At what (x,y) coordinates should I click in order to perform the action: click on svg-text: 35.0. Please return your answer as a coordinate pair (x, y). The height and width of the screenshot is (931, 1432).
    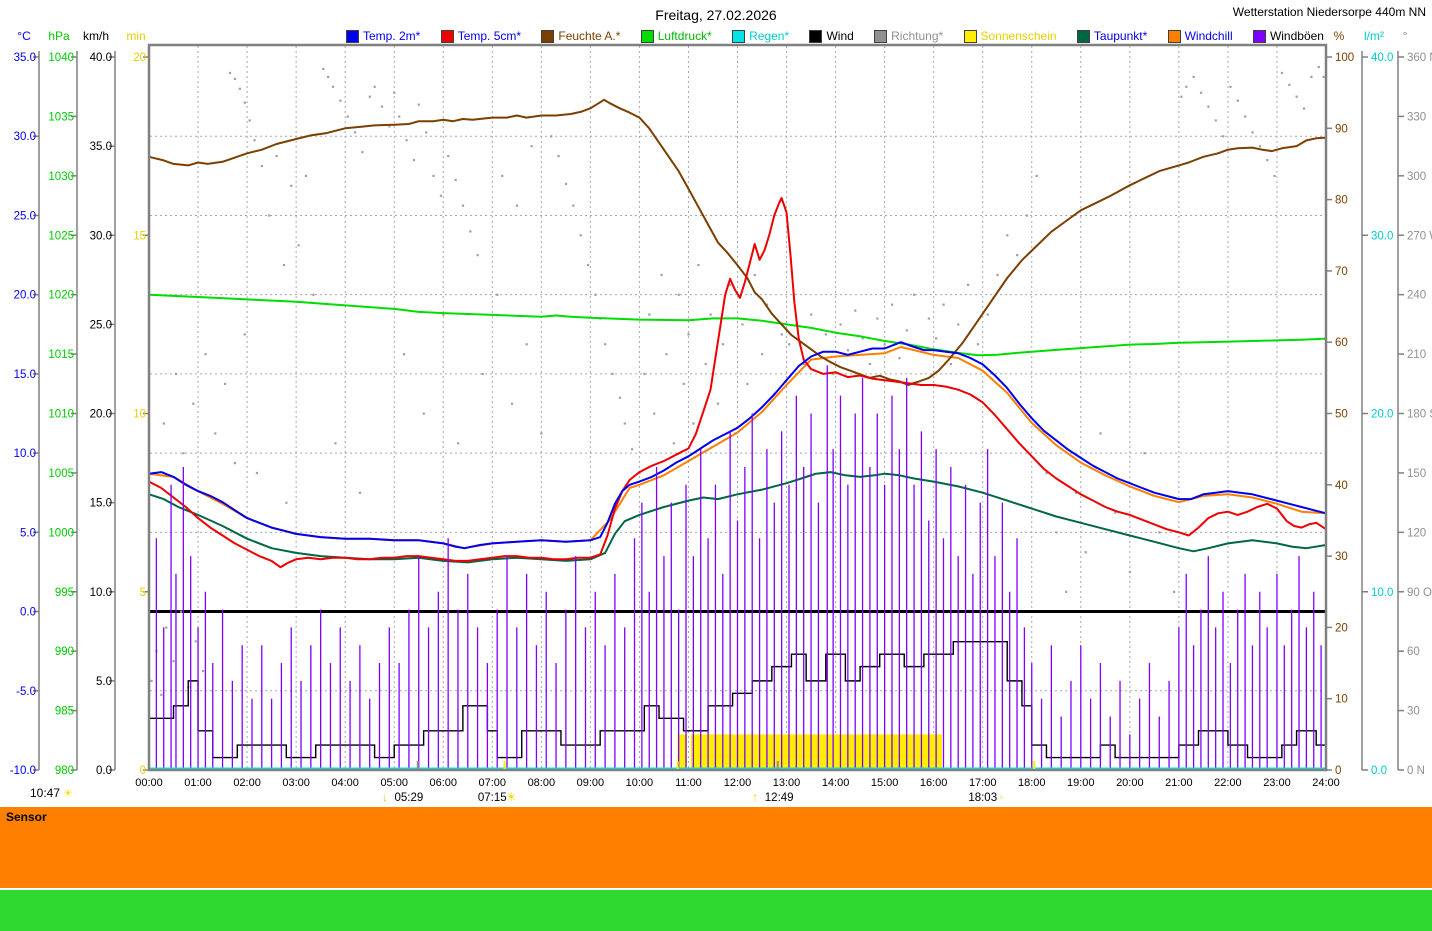
    Looking at the image, I should click on (101, 147).